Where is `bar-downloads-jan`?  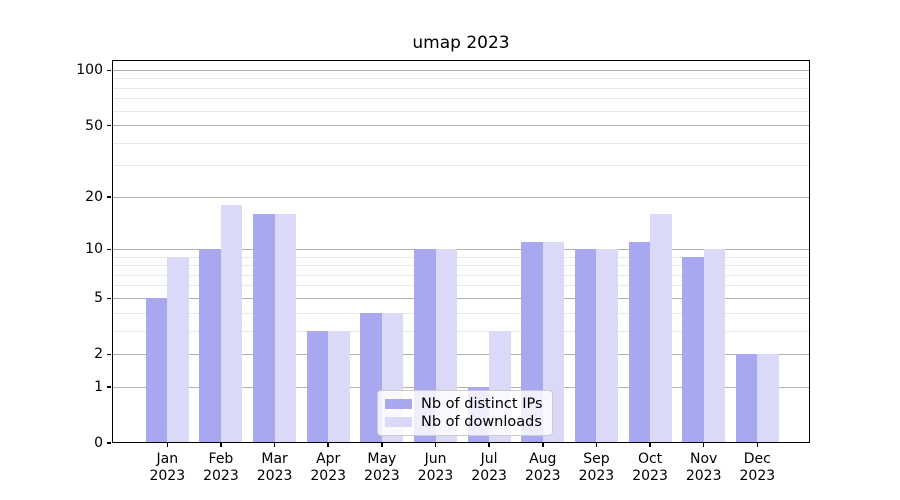
bar-downloads-jan is located at coordinates (178, 350).